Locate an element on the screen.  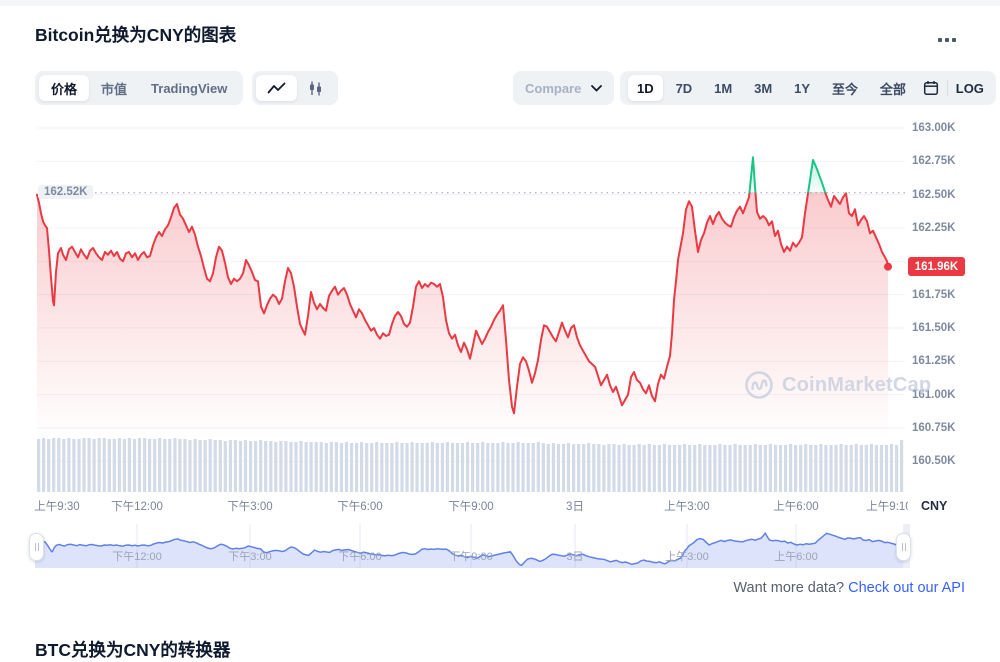
navigator-right-handle is located at coordinates (903, 547).